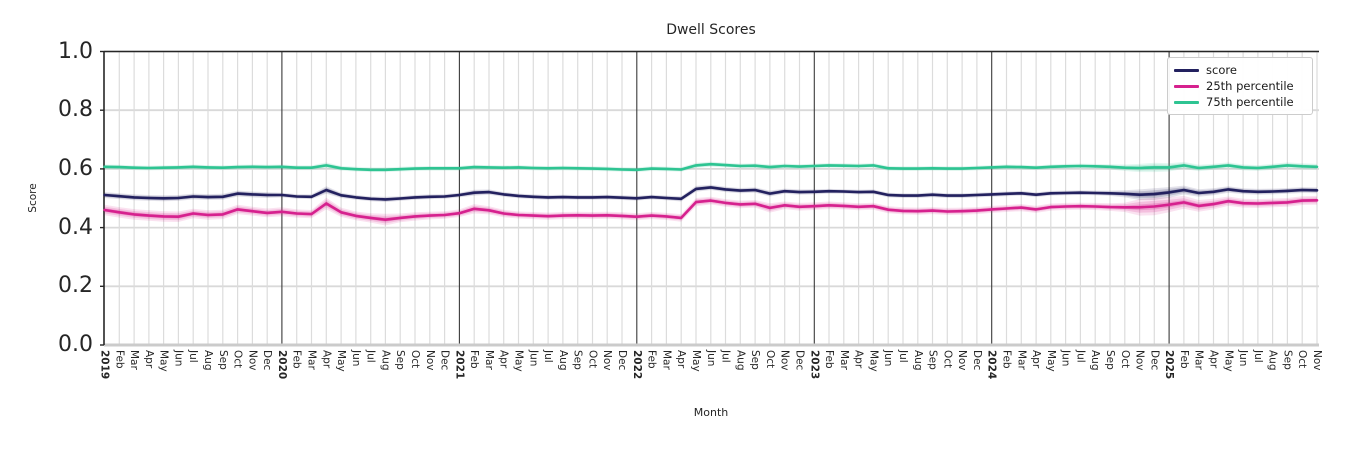 Image resolution: width=1350 pixels, height=450 pixels. Describe the element at coordinates (75, 51) in the screenshot. I see `y-tick-1.0: 1.0` at that location.